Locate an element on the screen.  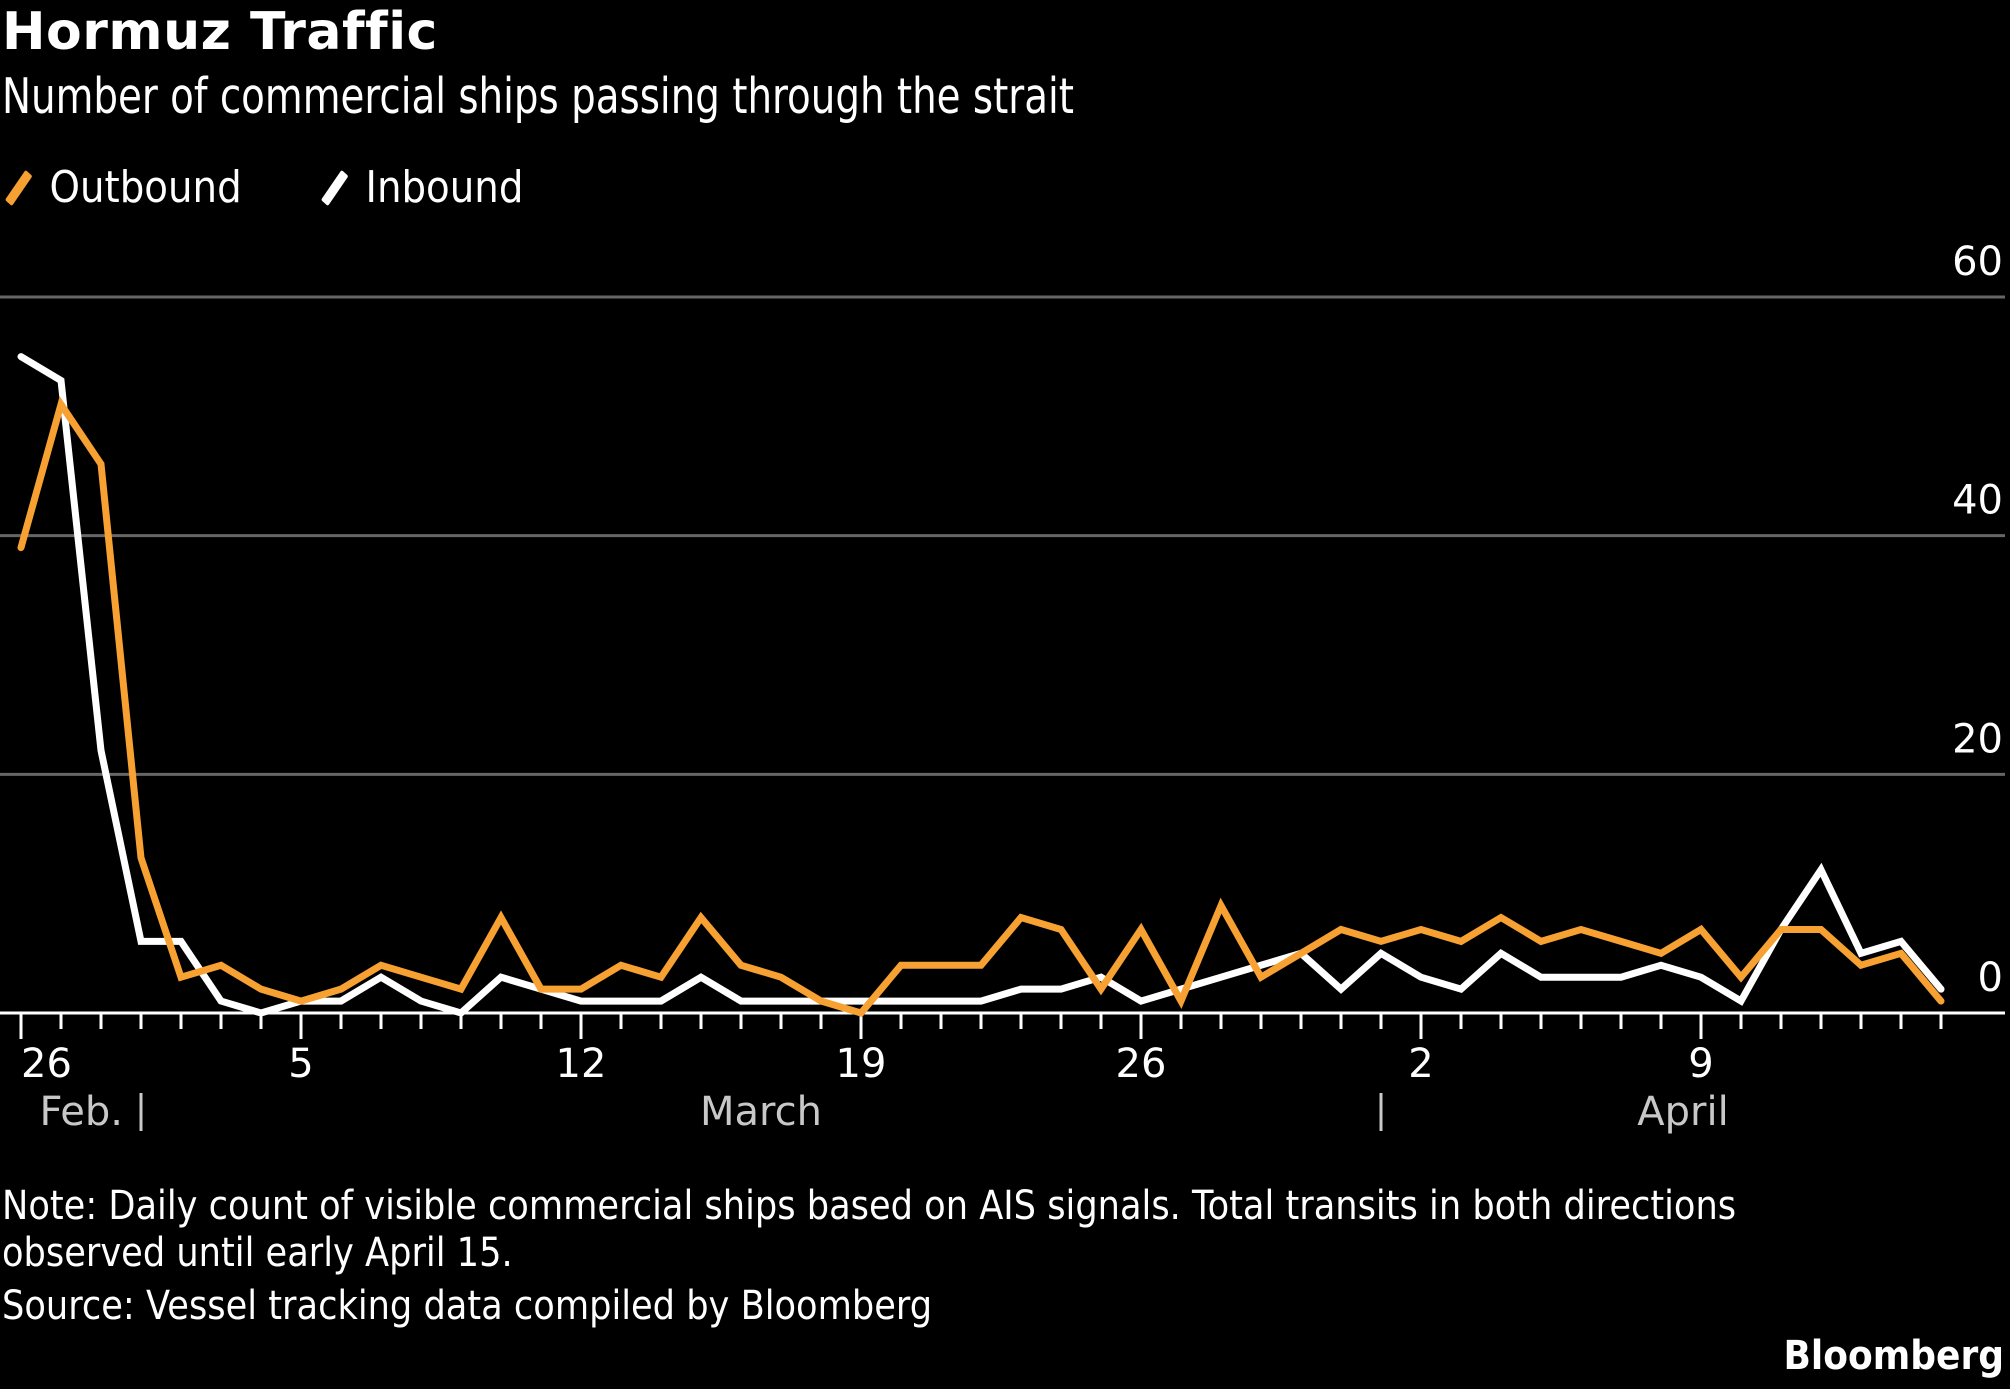
legend-item-inbound: Inbound is located at coordinates (421, 187).